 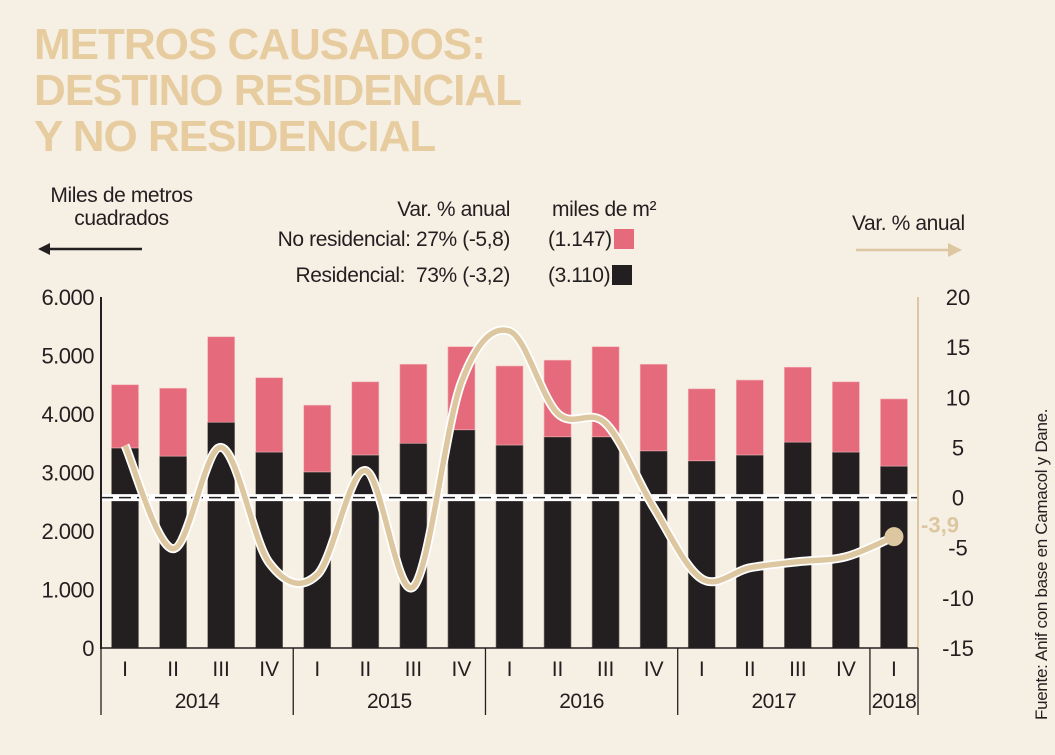 What do you see at coordinates (67, 297) in the screenshot?
I see `left-tick-label: 6.000` at bounding box center [67, 297].